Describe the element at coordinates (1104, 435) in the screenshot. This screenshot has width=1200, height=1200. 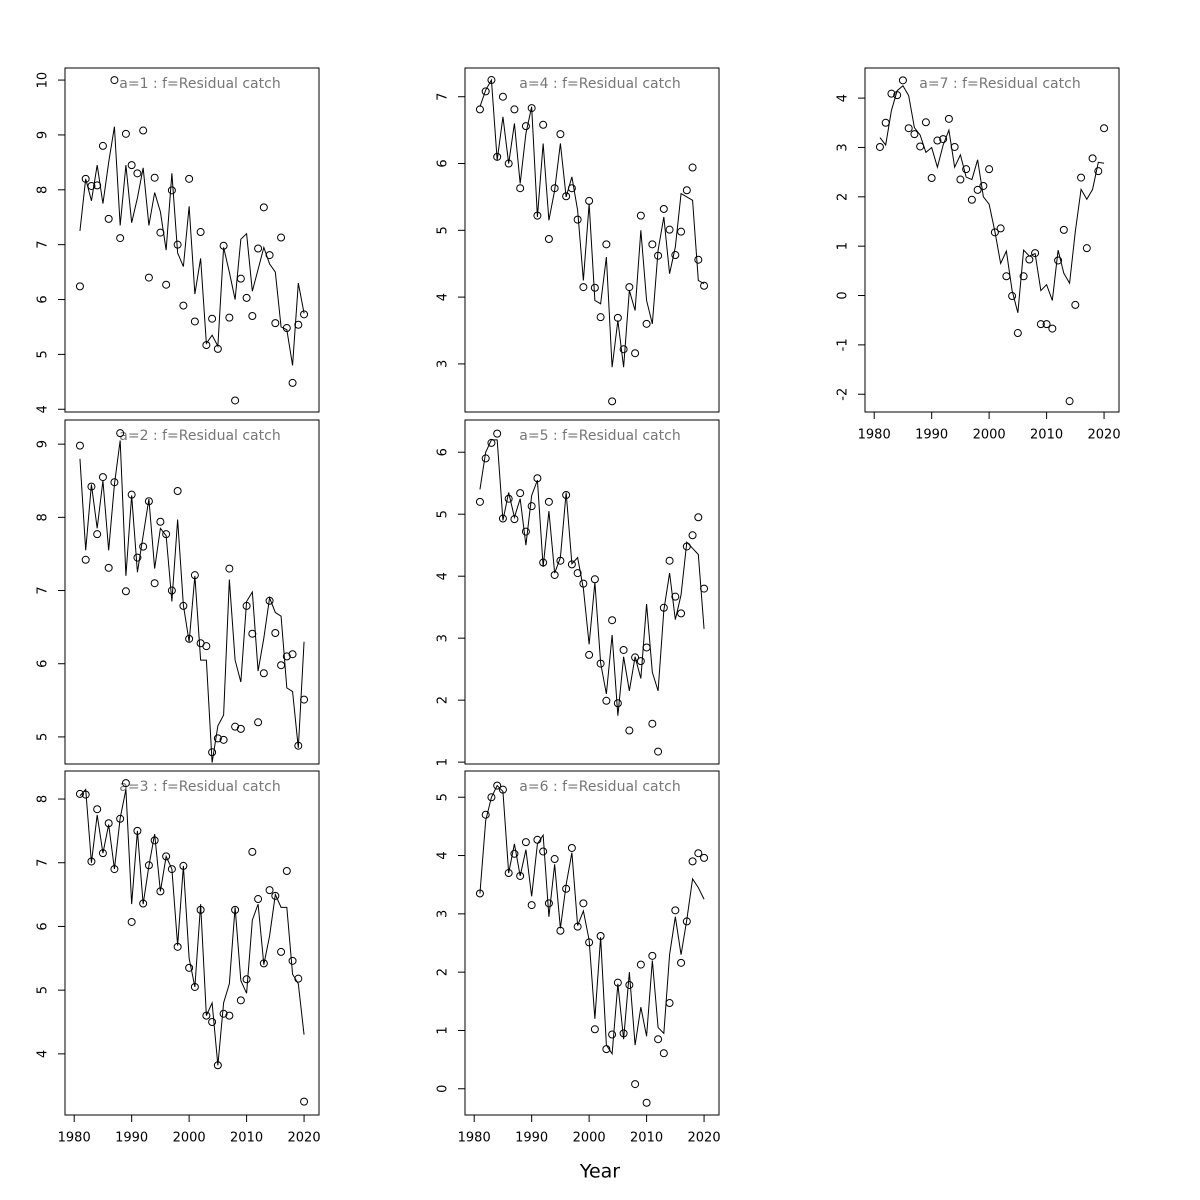
I see `x-tick-label: 2020` at that location.